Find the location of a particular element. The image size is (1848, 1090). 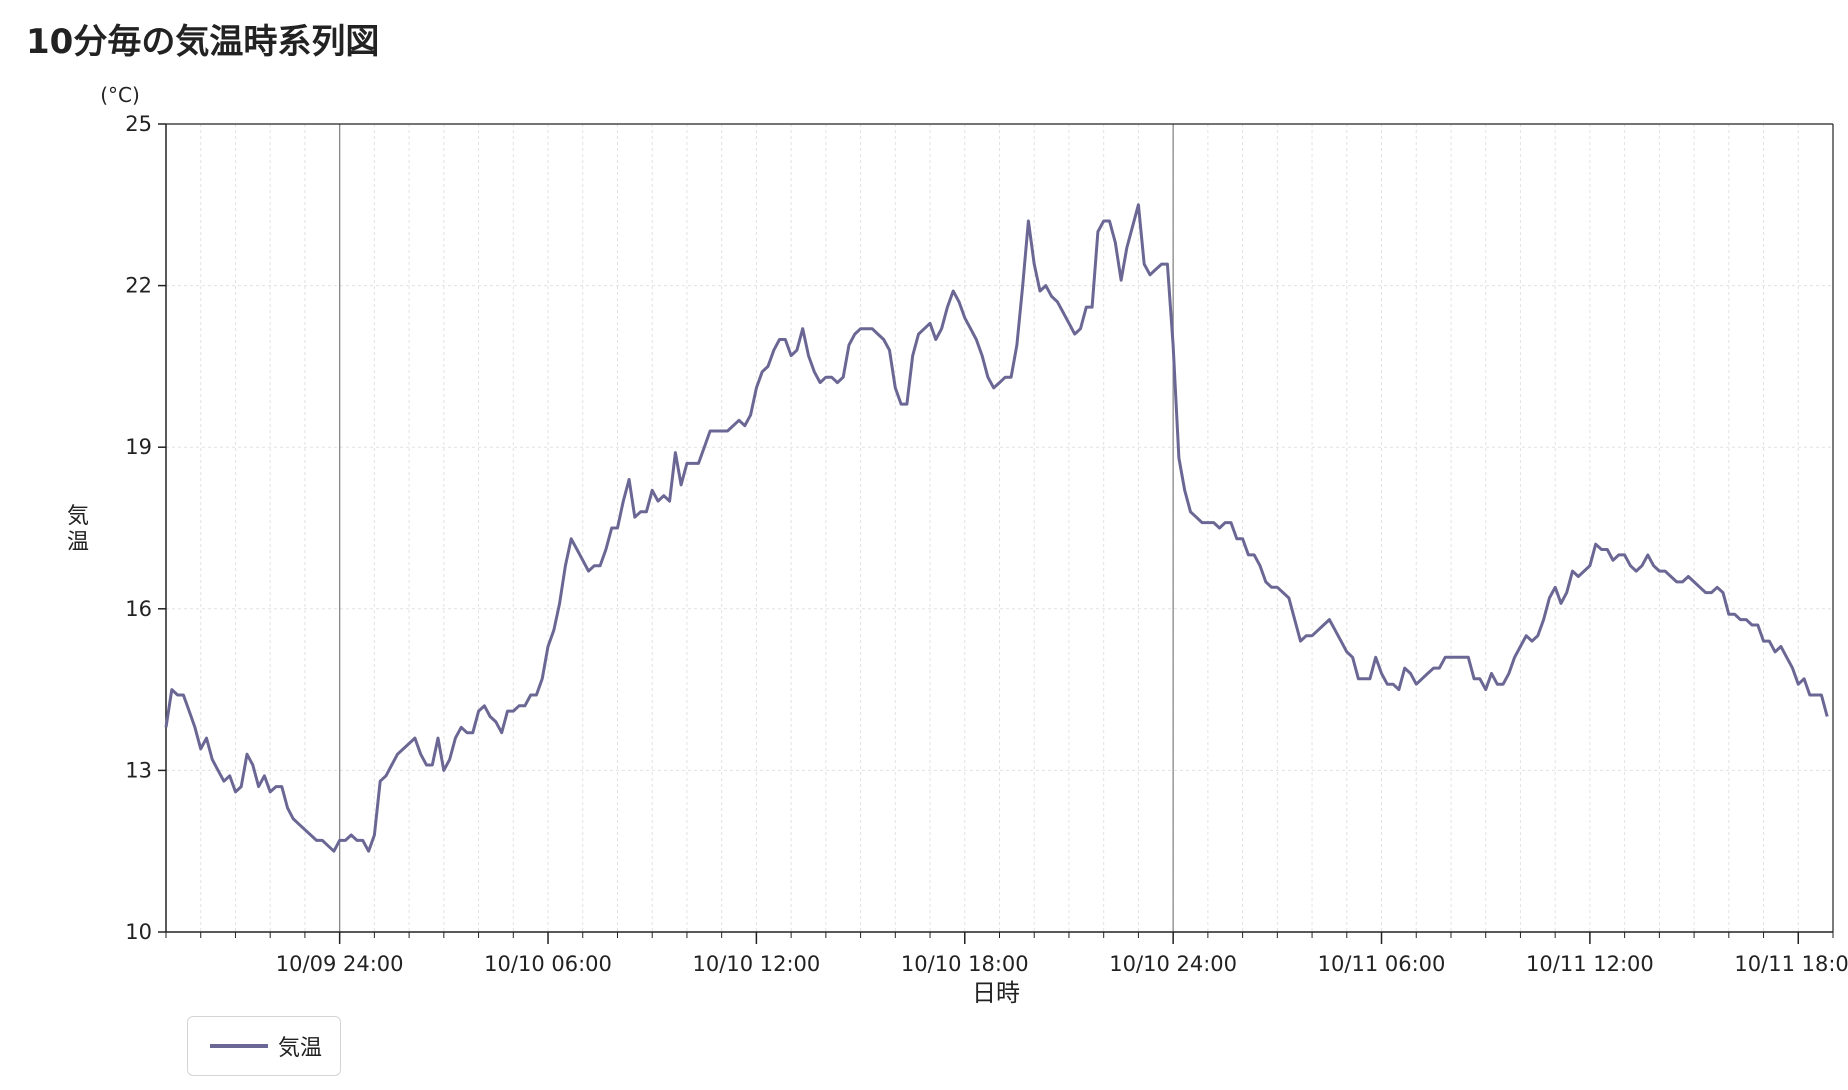

y-unit-label: (°C) is located at coordinates (120, 95).